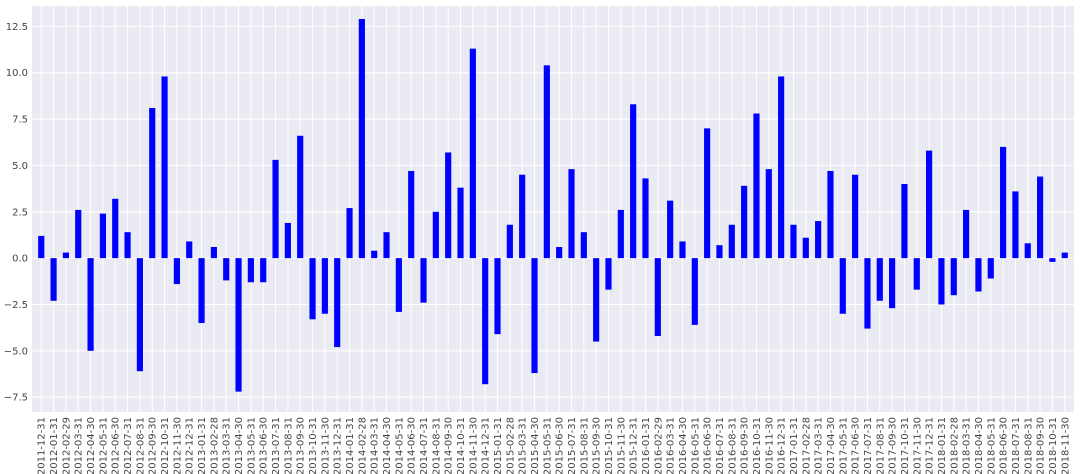  I want to click on x-tick-label: 2014-07-31, so click(424, 445).